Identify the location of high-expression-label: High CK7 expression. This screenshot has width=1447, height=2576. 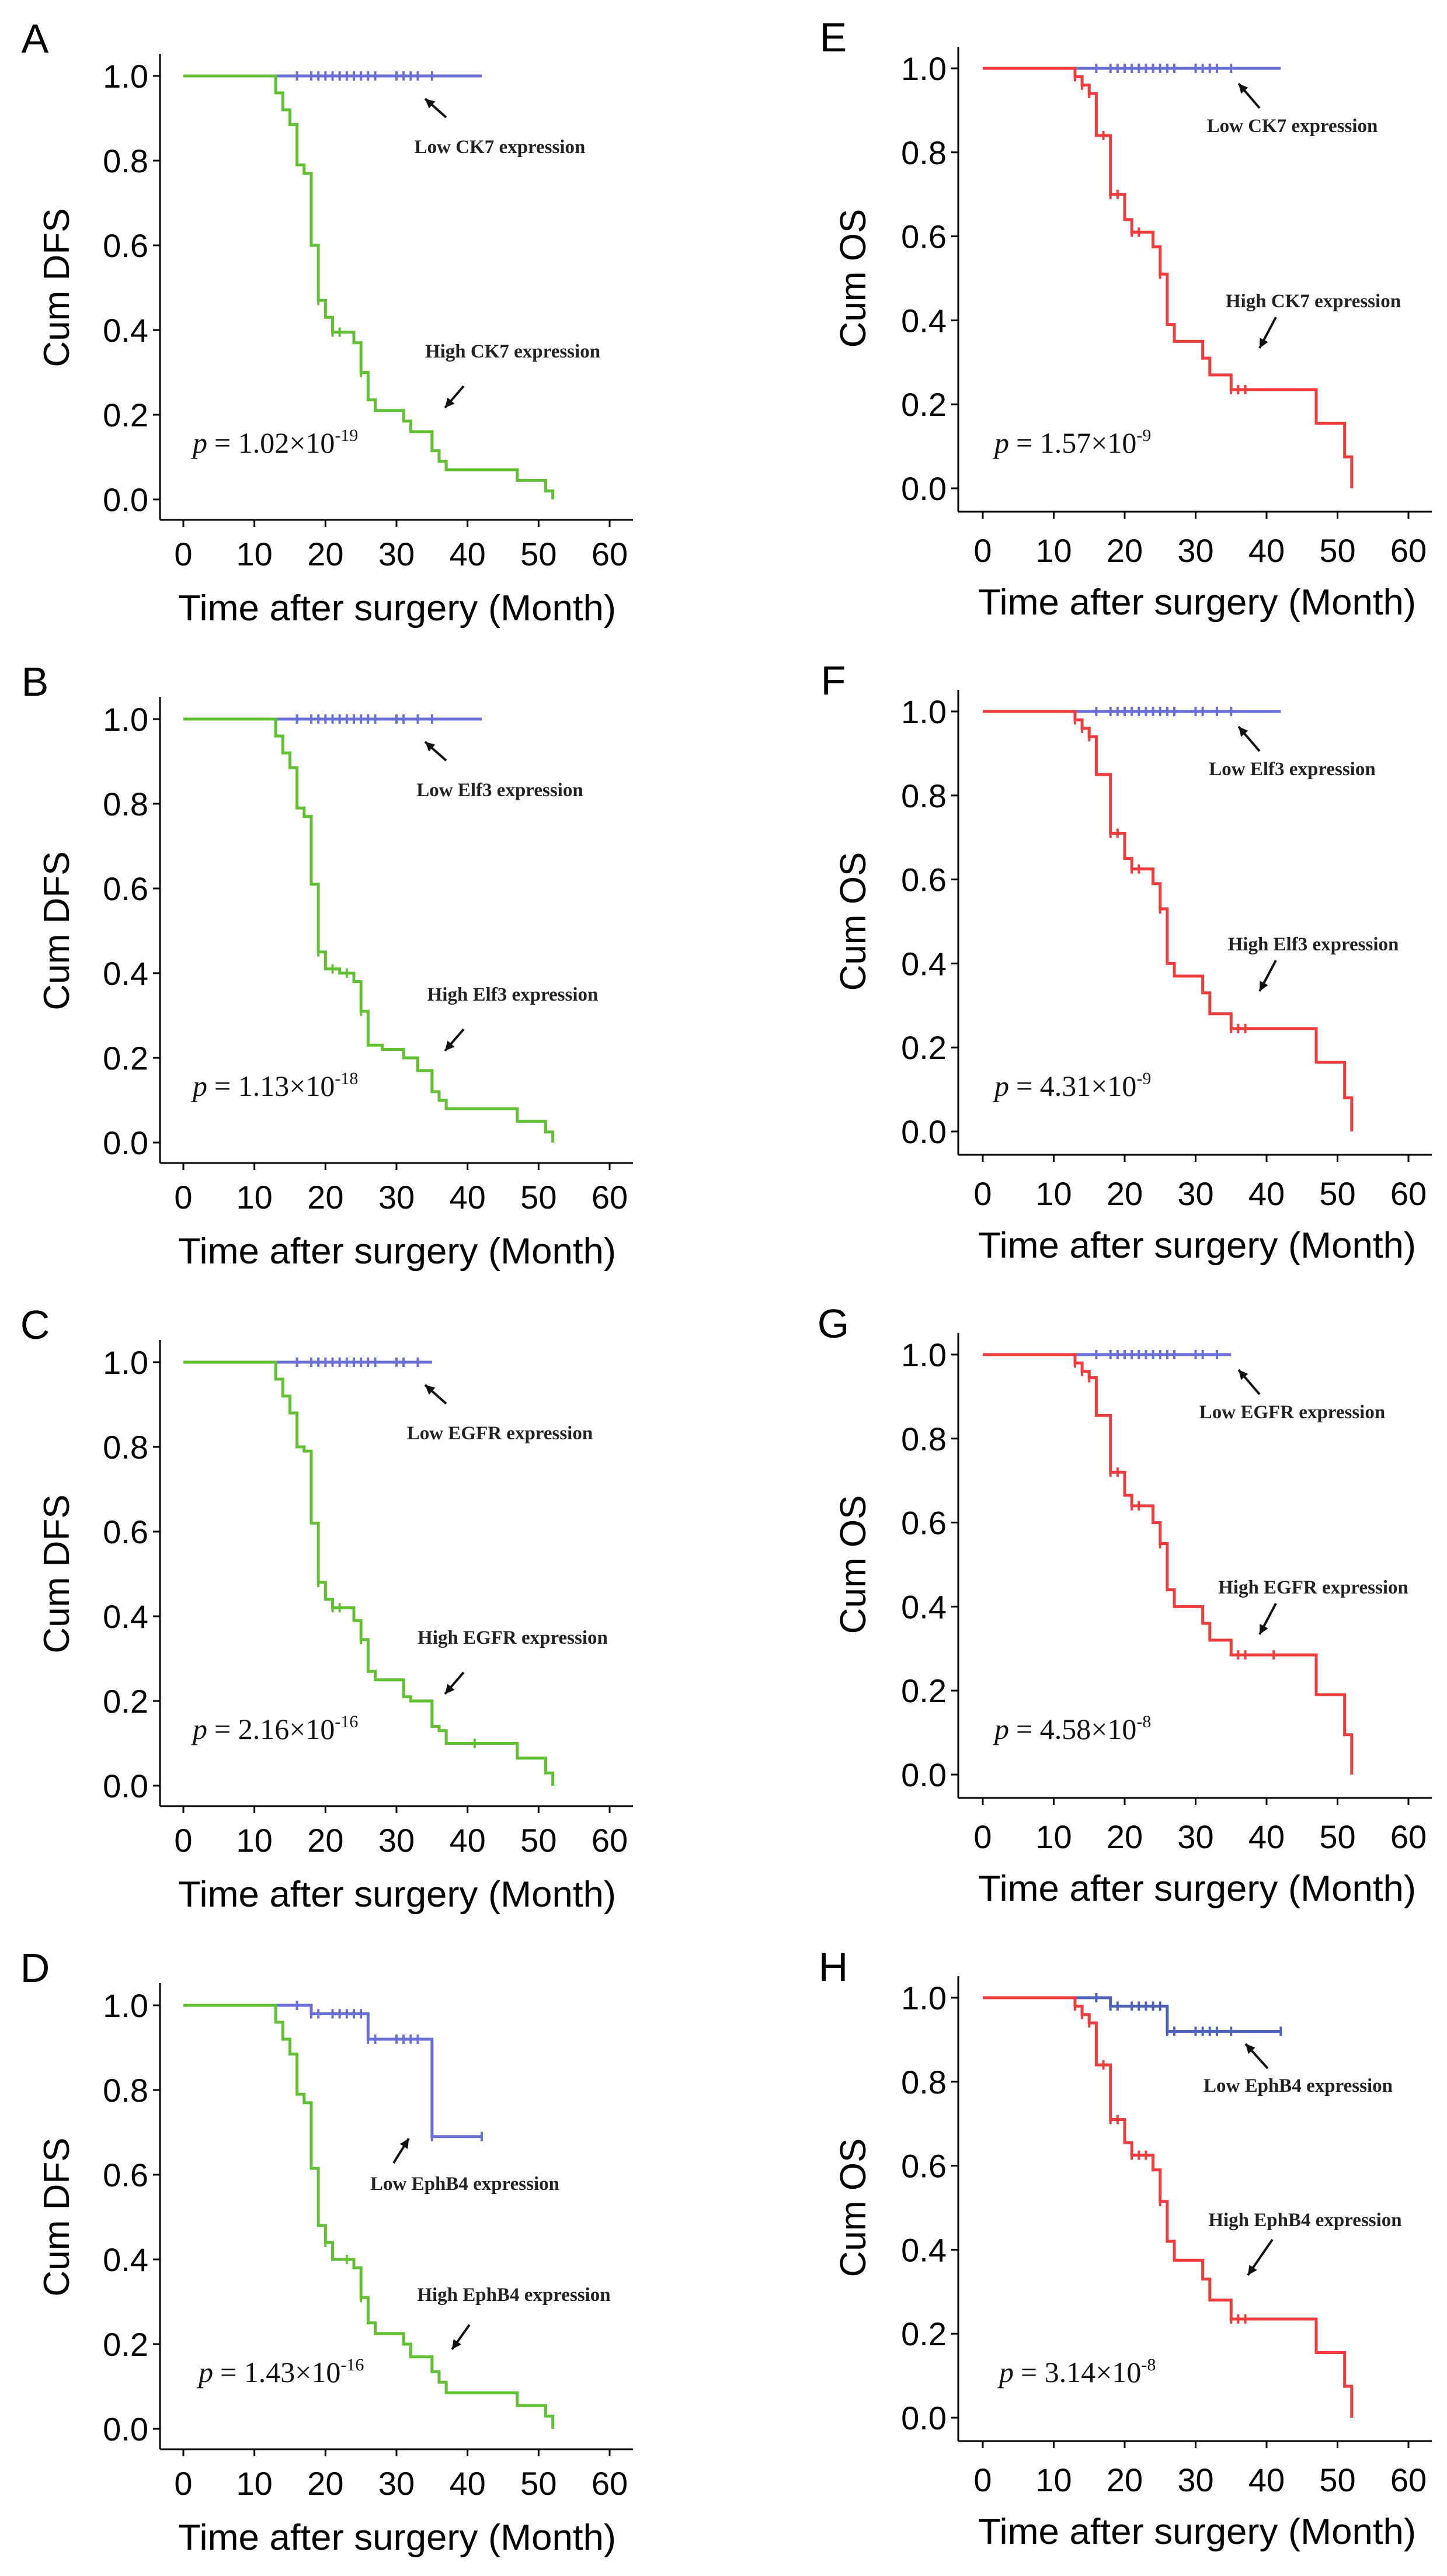
(1313, 301).